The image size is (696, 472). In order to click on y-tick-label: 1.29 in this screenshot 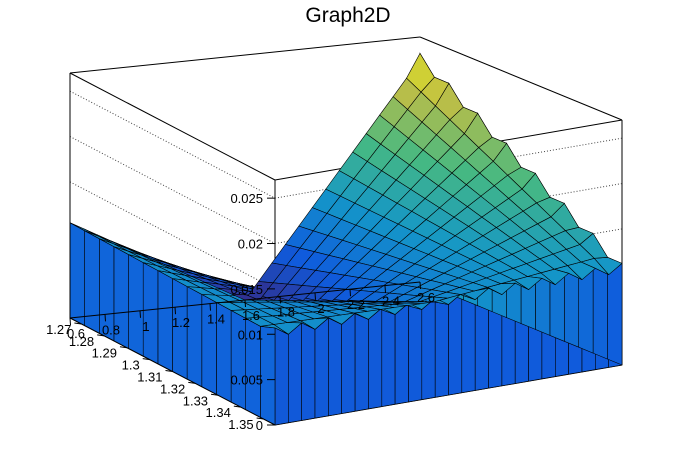, I will do `click(104, 353)`.